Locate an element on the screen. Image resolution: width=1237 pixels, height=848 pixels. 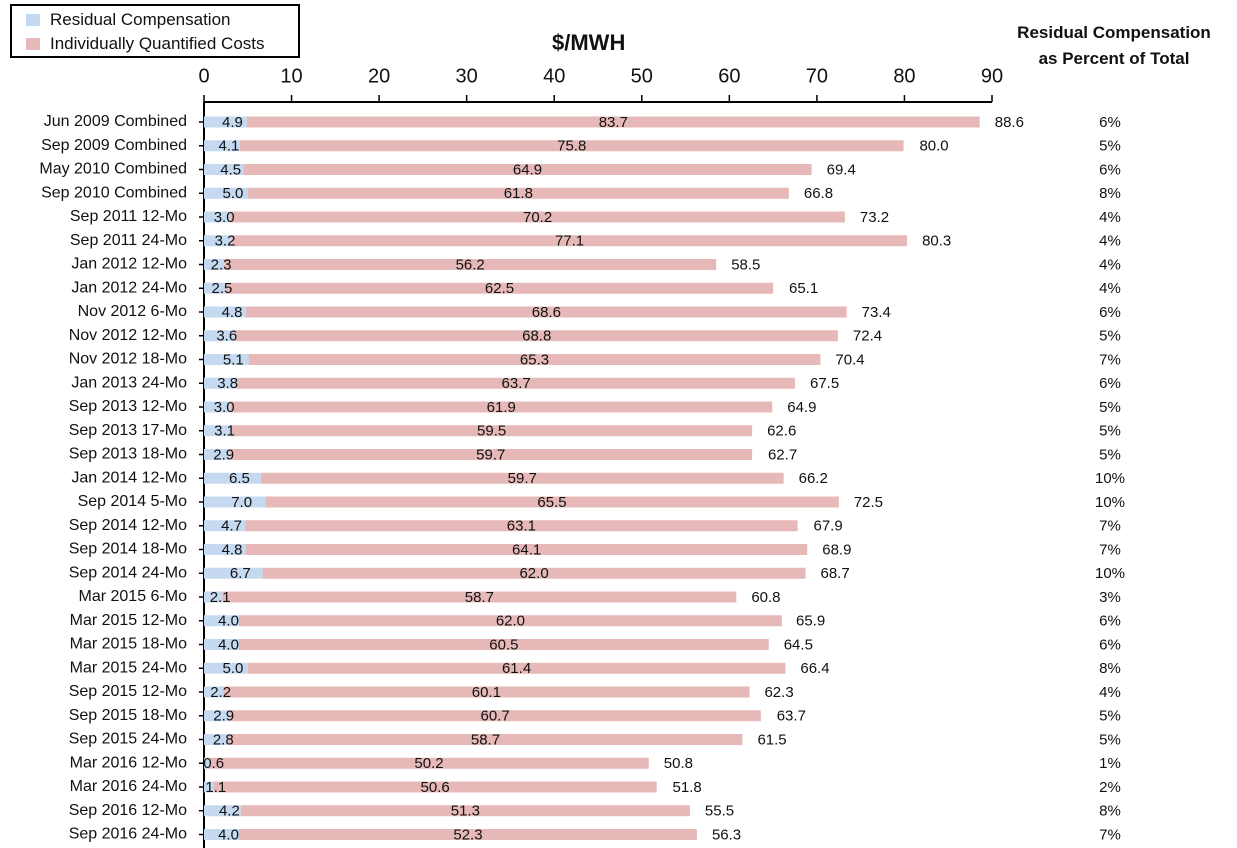
category-label: Mar 2015 12-Mo is located at coordinates (128, 620).